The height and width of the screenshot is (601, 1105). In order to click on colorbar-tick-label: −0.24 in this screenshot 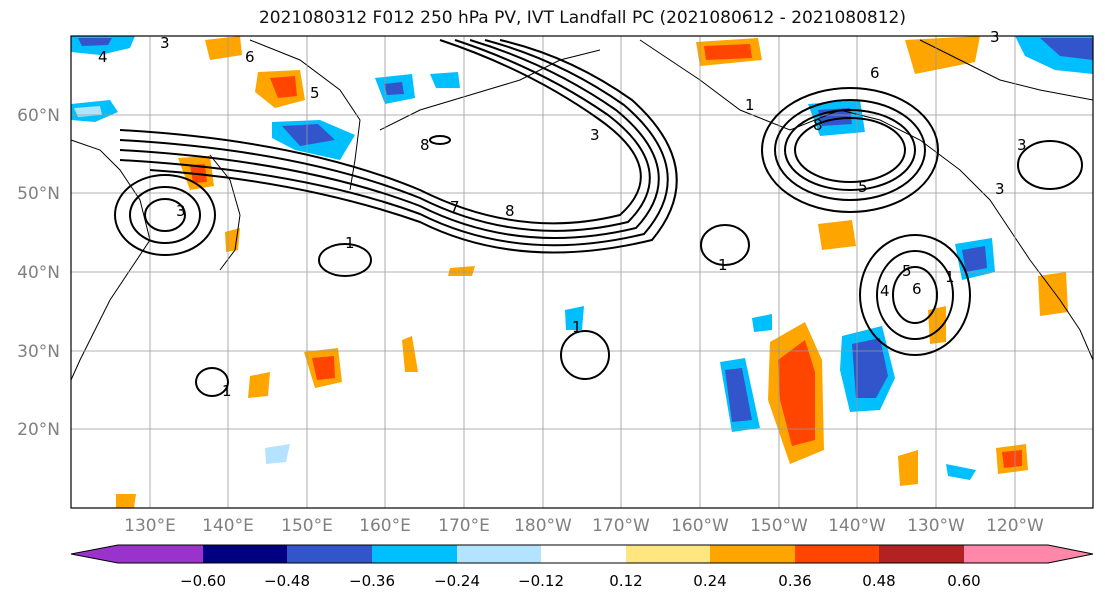, I will do `click(457, 581)`.